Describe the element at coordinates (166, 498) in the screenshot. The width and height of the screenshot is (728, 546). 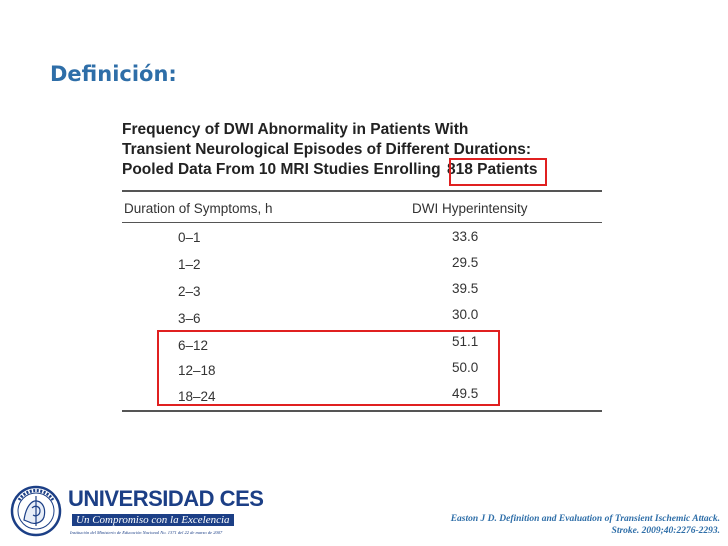
I see `university-name: UNIVERSIDAD CES` at that location.